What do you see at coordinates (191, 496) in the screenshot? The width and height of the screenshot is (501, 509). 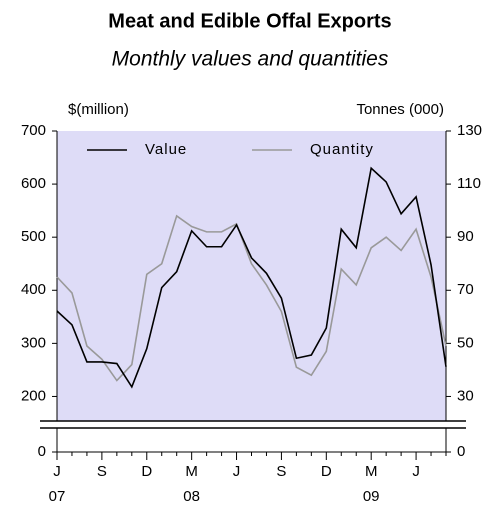 I see `x-group-label: 08` at bounding box center [191, 496].